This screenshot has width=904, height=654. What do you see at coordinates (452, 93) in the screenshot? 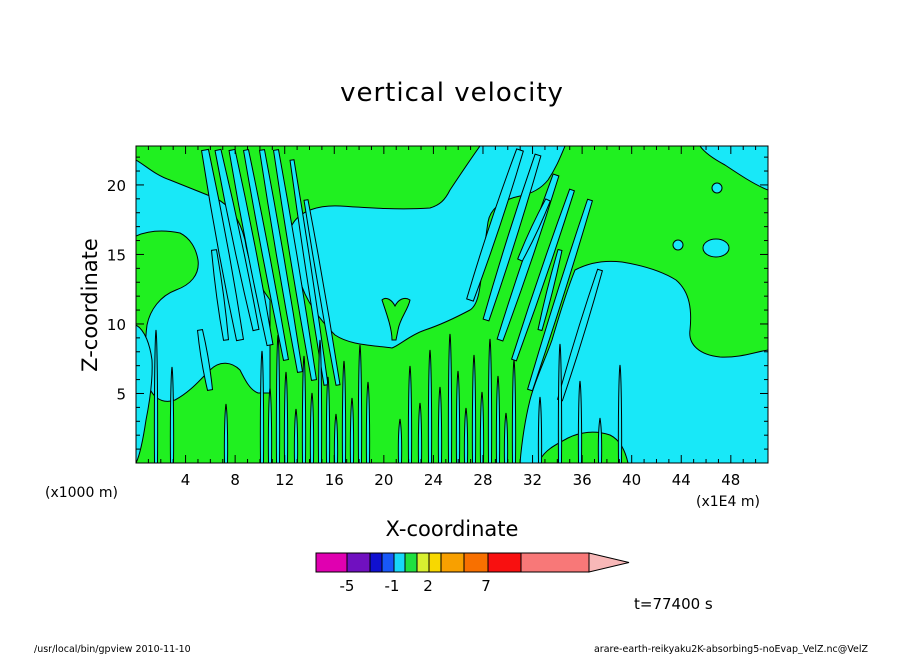
I see `chart-title: vertical velocity` at bounding box center [452, 93].